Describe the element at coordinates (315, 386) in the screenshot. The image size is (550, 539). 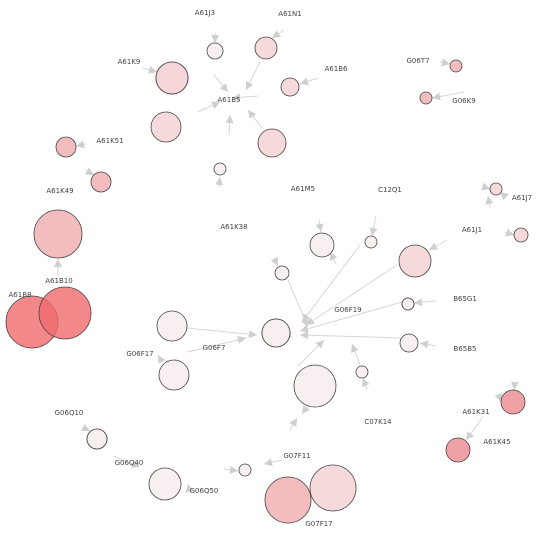
I see `node-big-center` at that location.